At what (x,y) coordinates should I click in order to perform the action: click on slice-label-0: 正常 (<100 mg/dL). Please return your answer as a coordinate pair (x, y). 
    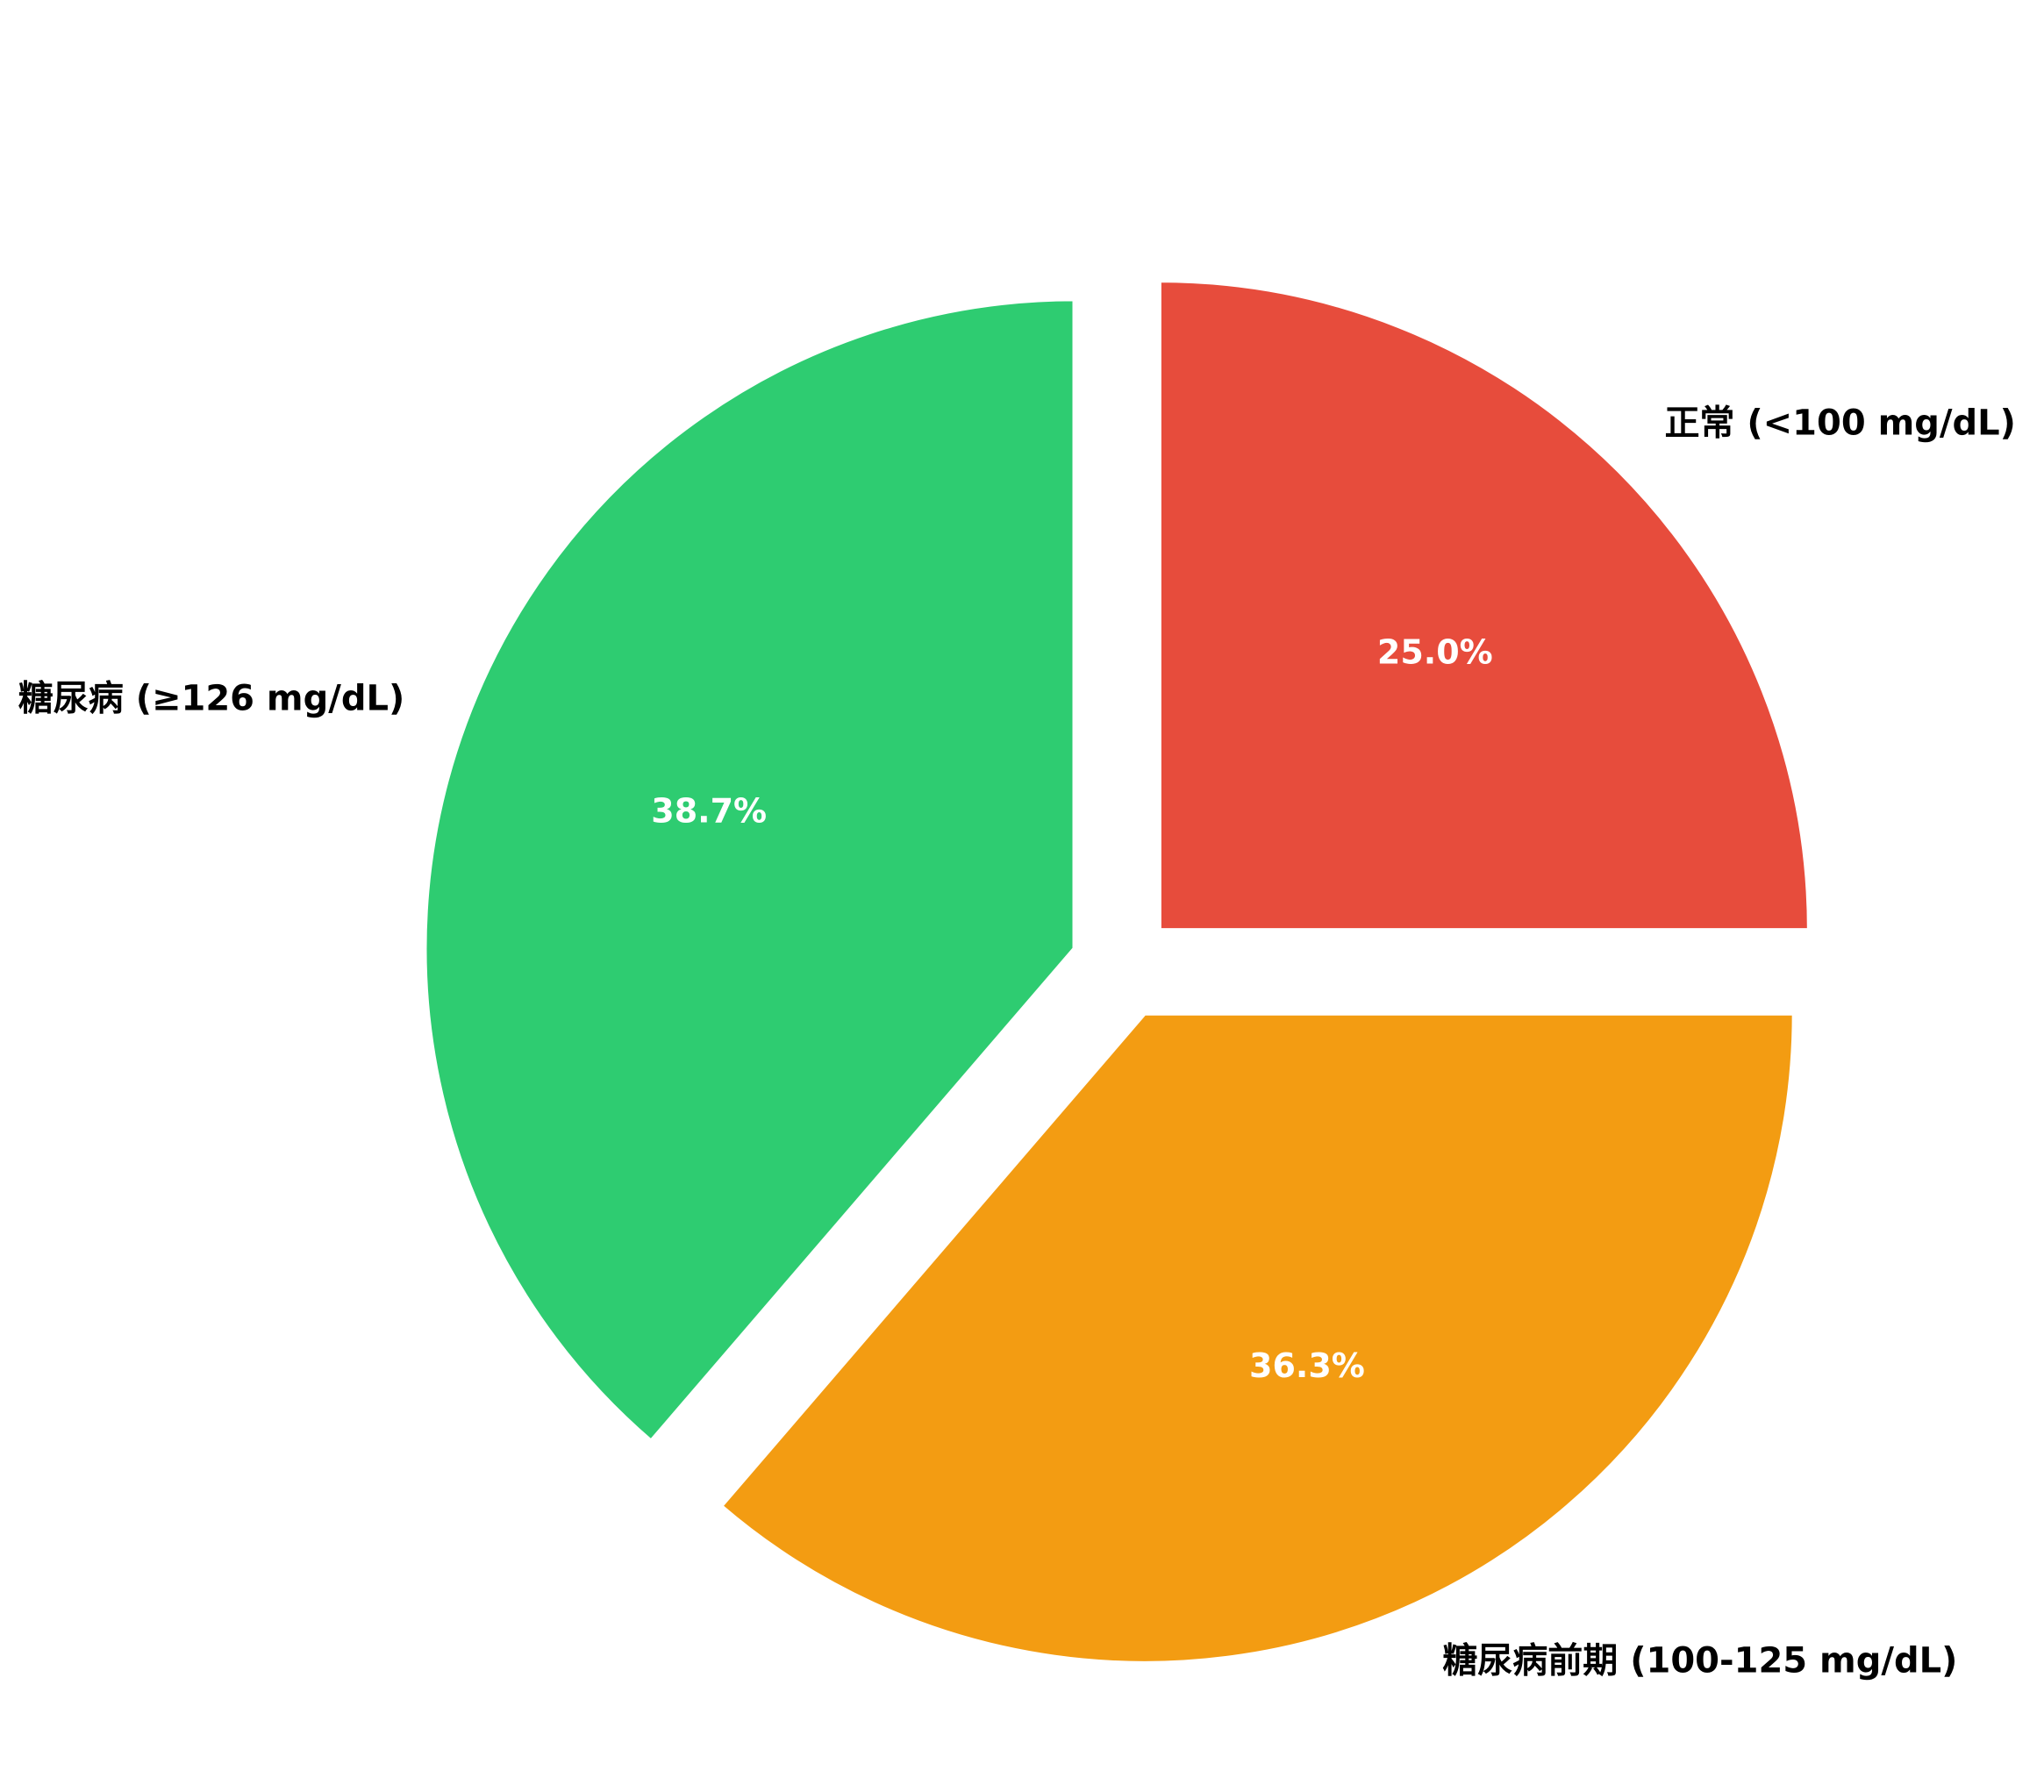
    Looking at the image, I should click on (1839, 423).